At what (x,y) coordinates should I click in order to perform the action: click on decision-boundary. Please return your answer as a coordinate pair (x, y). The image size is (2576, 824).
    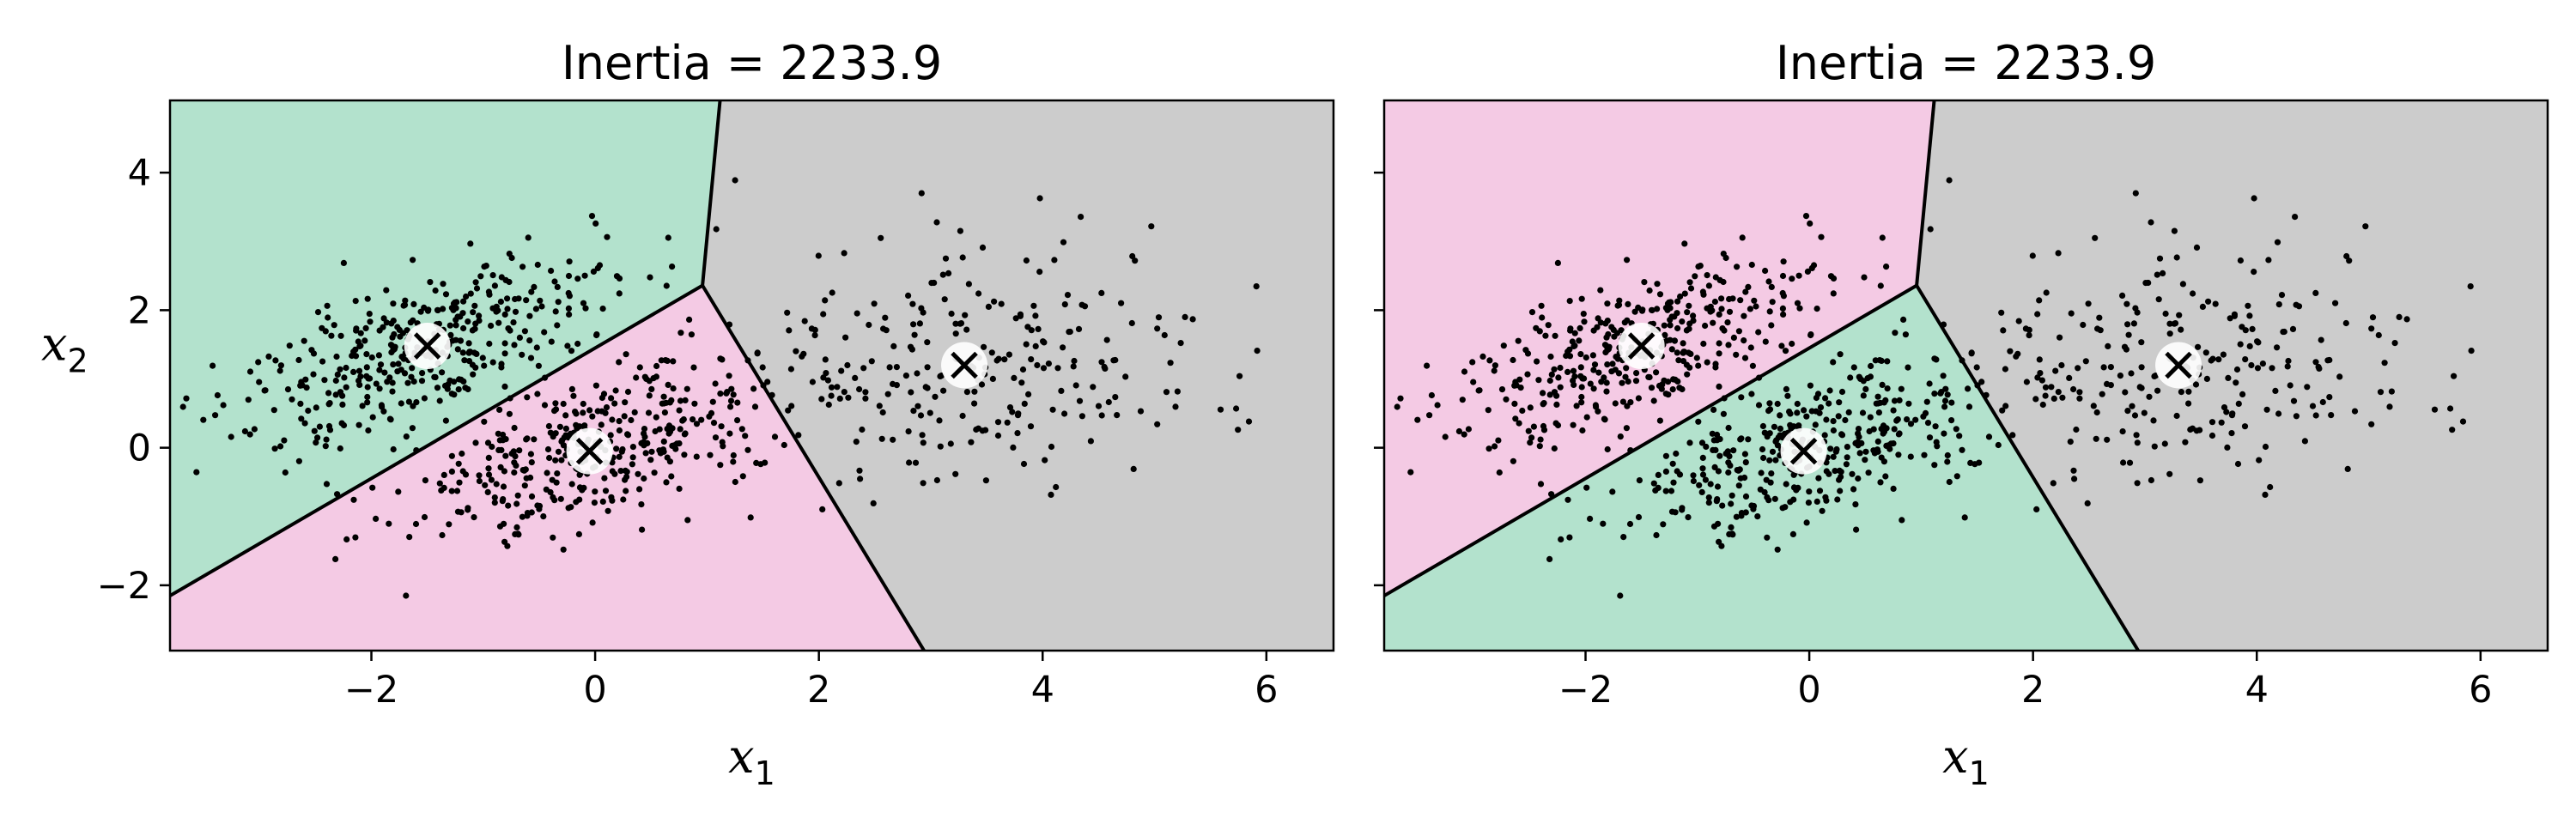
    Looking at the image, I should click on (1651, 440).